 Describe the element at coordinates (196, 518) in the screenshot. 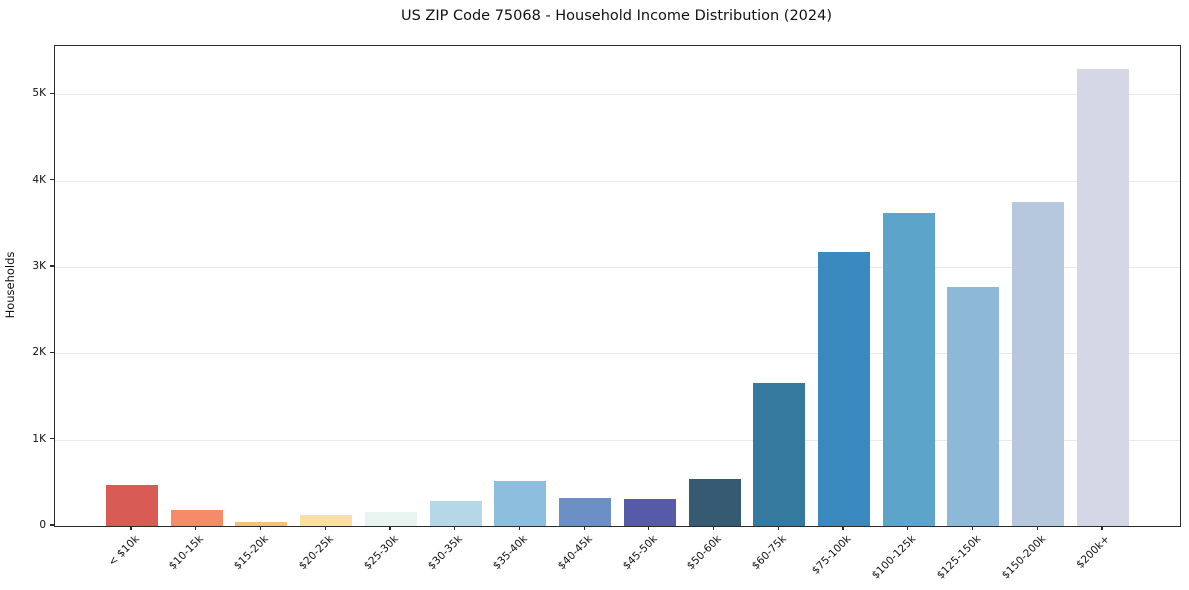

I see `bar-$10-15k` at that location.